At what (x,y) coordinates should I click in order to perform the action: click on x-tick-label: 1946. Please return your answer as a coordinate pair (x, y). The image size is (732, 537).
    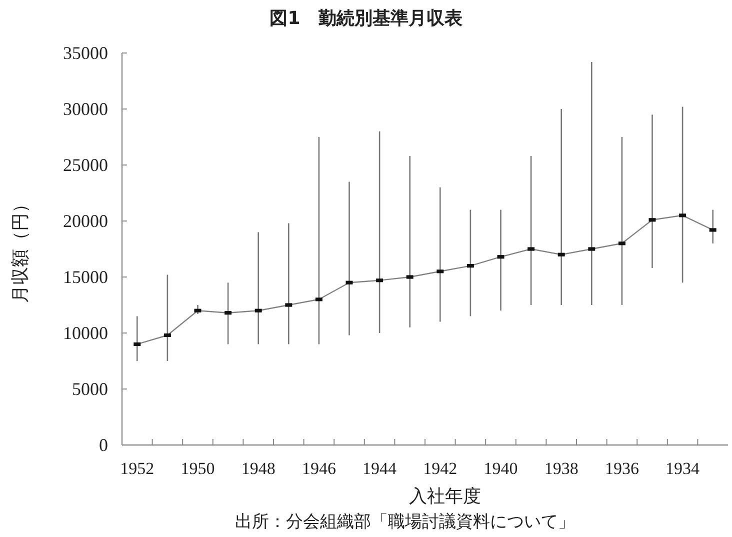
    Looking at the image, I should click on (319, 468).